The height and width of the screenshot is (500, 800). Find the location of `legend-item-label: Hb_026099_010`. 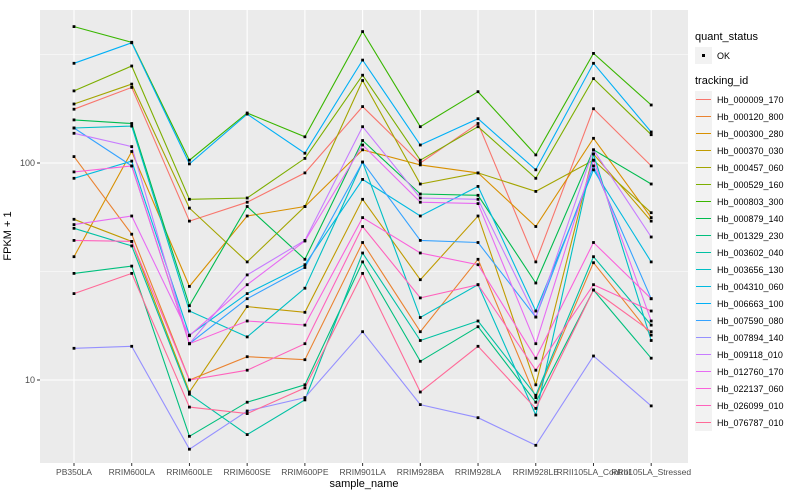

legend-item-label: Hb_026099_010 is located at coordinates (750, 405).